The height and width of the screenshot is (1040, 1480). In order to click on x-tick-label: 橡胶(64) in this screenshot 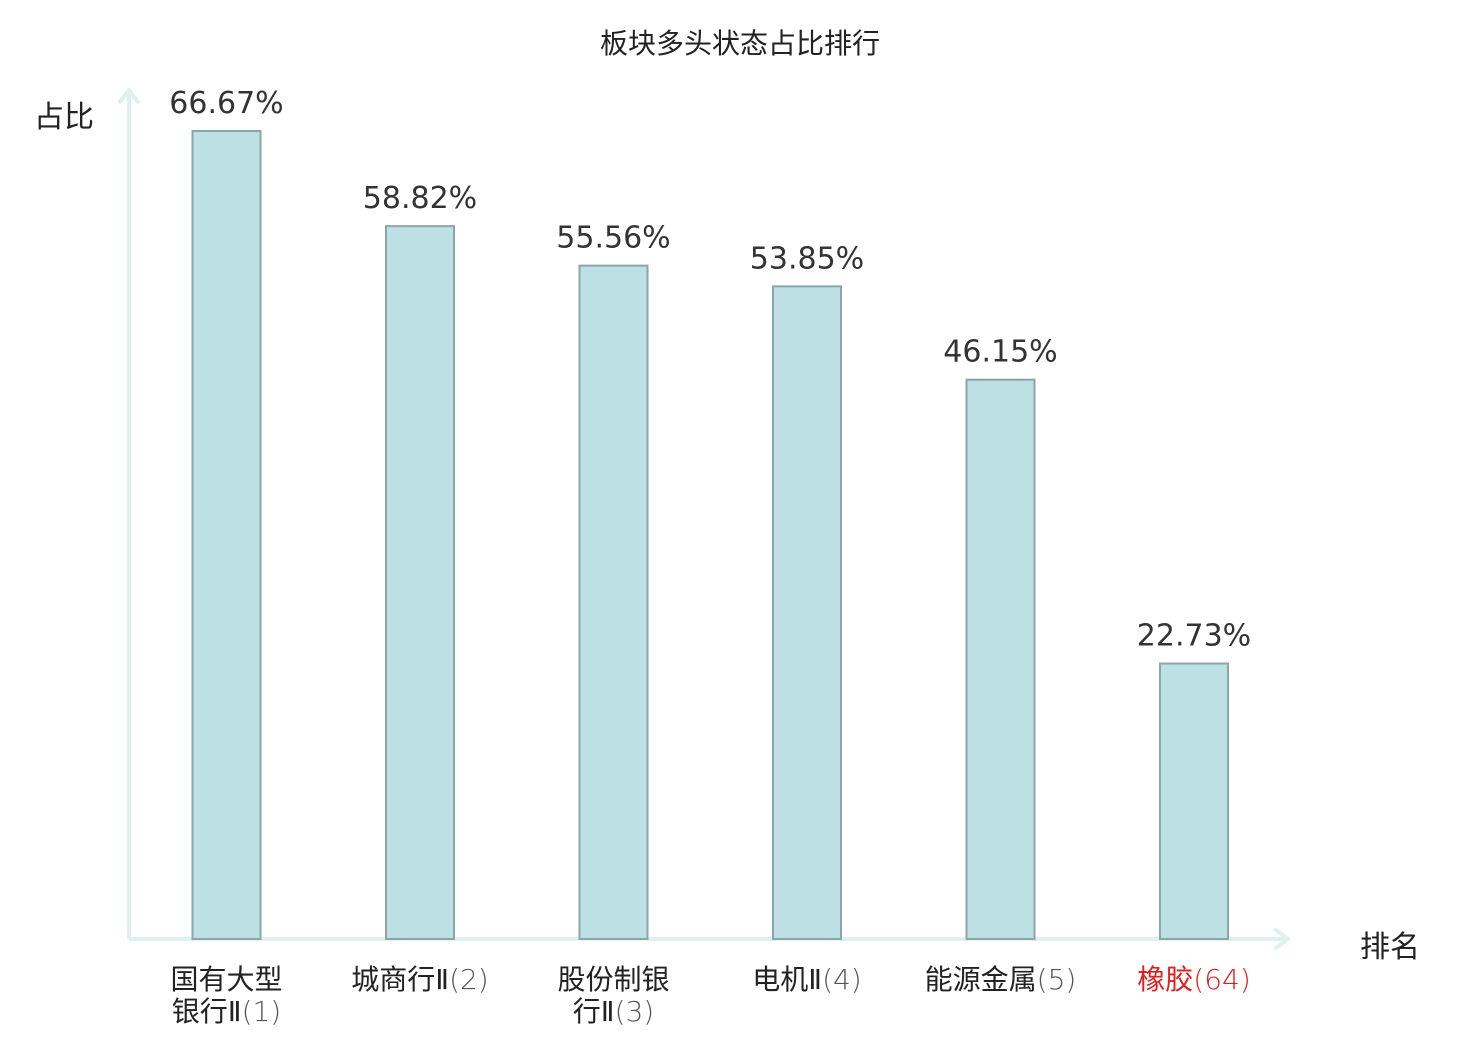, I will do `click(1194, 980)`.